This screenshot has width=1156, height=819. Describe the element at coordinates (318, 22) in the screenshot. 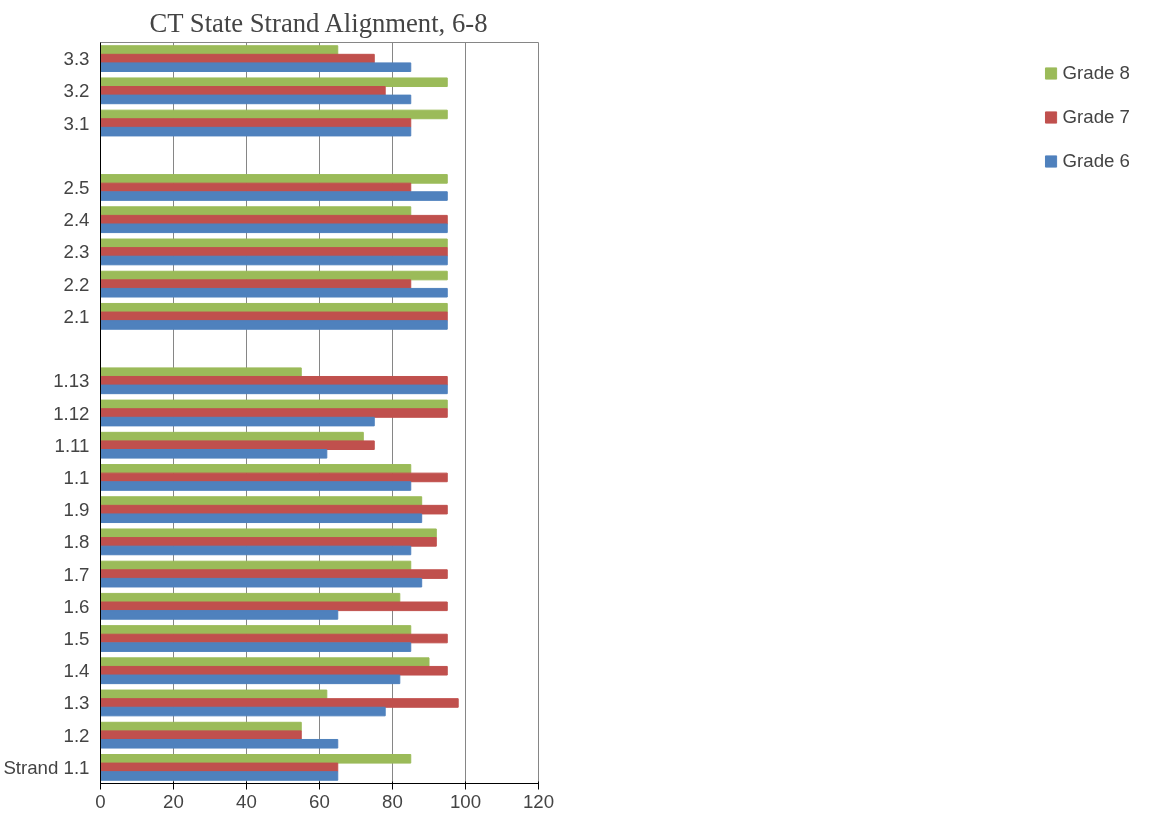

I see `chart-title: CT State Strand Alignment, 6-8` at that location.